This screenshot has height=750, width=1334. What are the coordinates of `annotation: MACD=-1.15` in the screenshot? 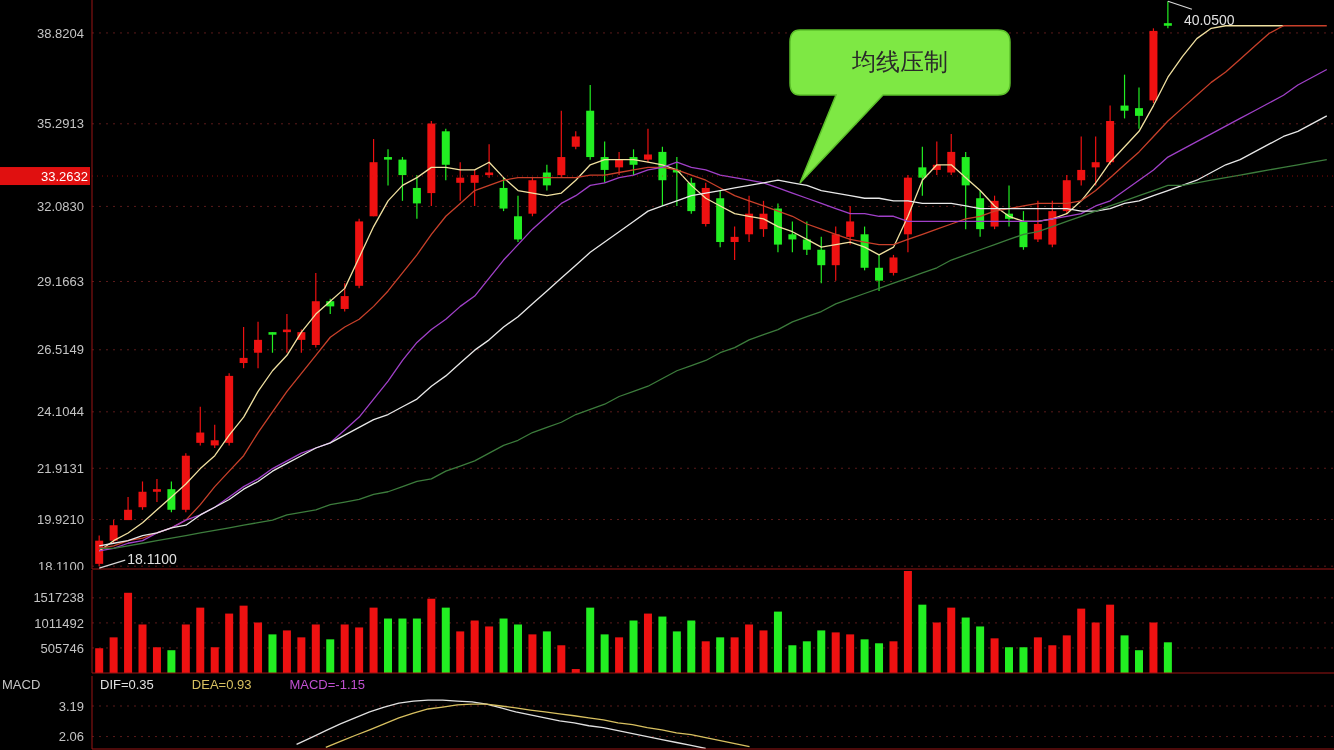 It's located at (327, 684).